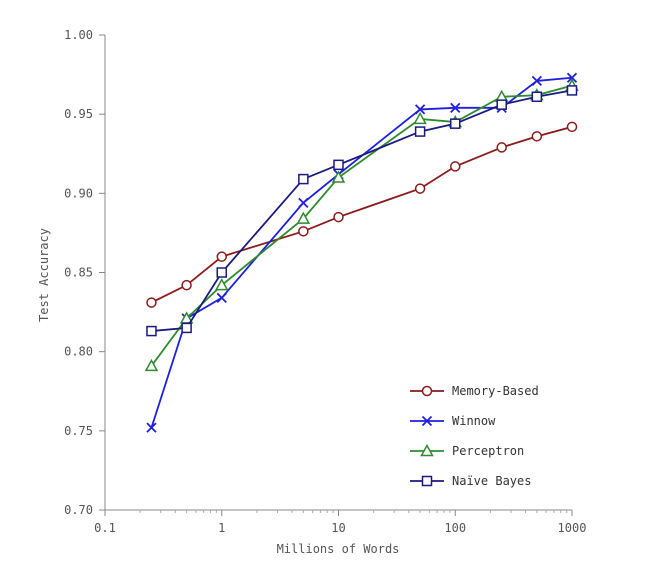 This screenshot has height=578, width=656. What do you see at coordinates (495, 391) in the screenshot?
I see `legend-label: Memory-Based` at bounding box center [495, 391].